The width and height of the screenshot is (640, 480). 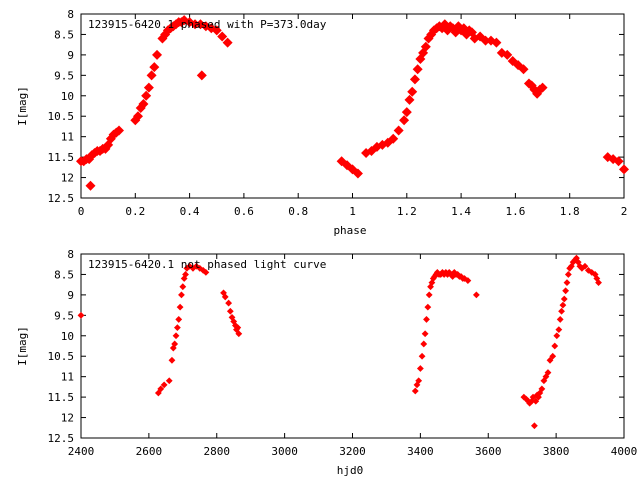 I want to click on x-tick-label: 3000, so click(x=284, y=451).